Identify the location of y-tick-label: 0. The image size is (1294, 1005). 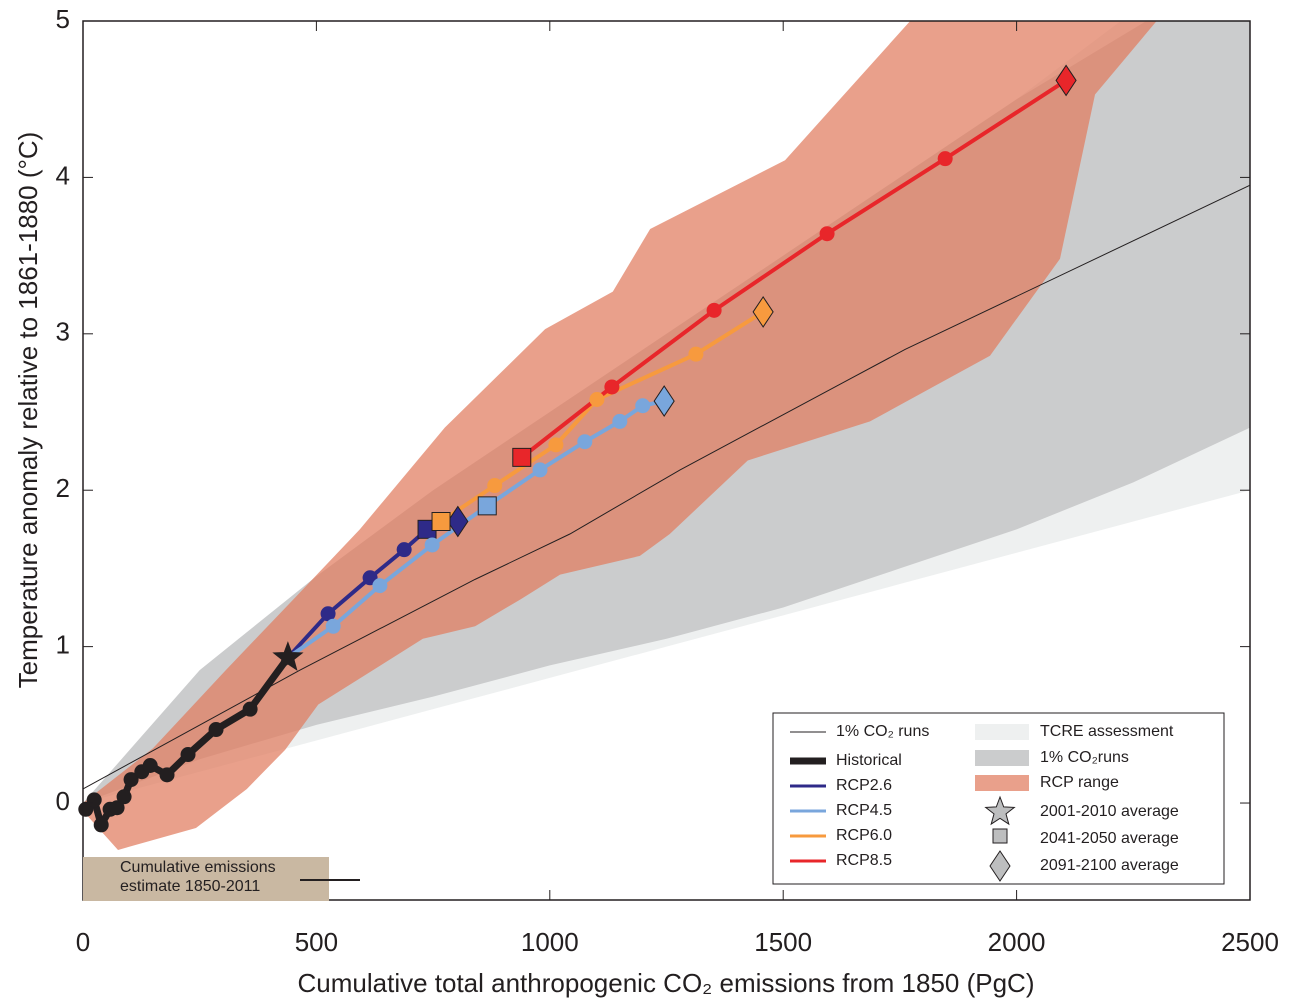
(63, 801).